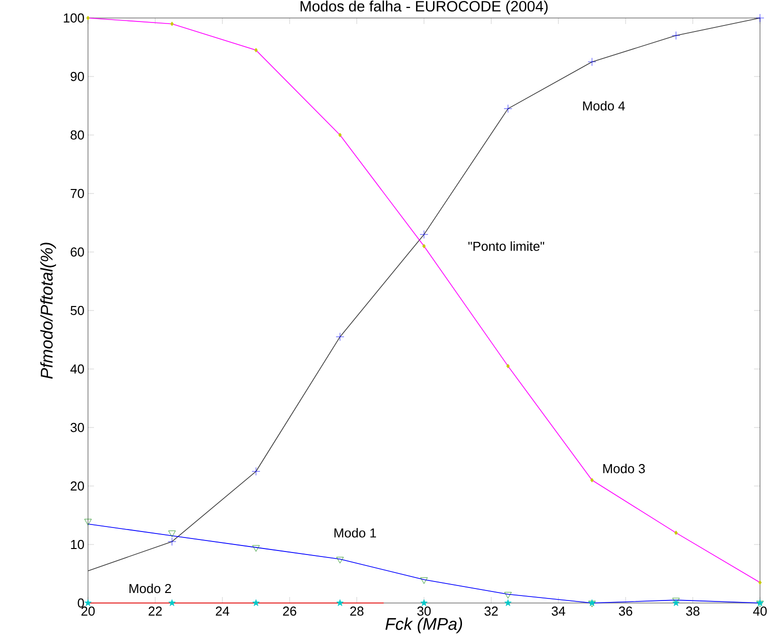  I want to click on y-tick-label: 40, so click(77, 369).